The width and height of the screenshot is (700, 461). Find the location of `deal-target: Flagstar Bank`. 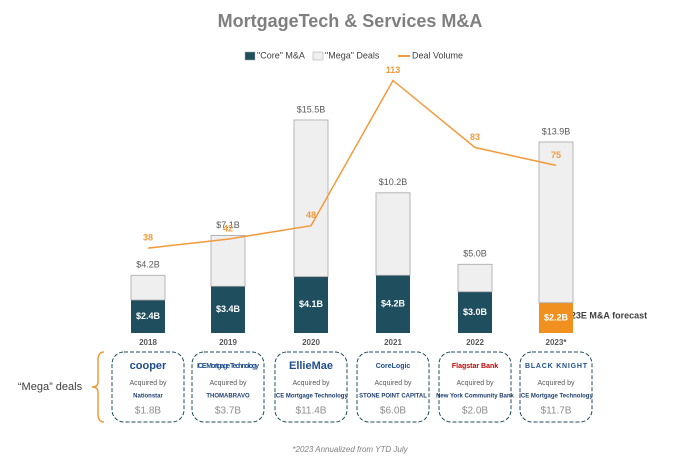

deal-target: Flagstar Bank is located at coordinates (475, 366).